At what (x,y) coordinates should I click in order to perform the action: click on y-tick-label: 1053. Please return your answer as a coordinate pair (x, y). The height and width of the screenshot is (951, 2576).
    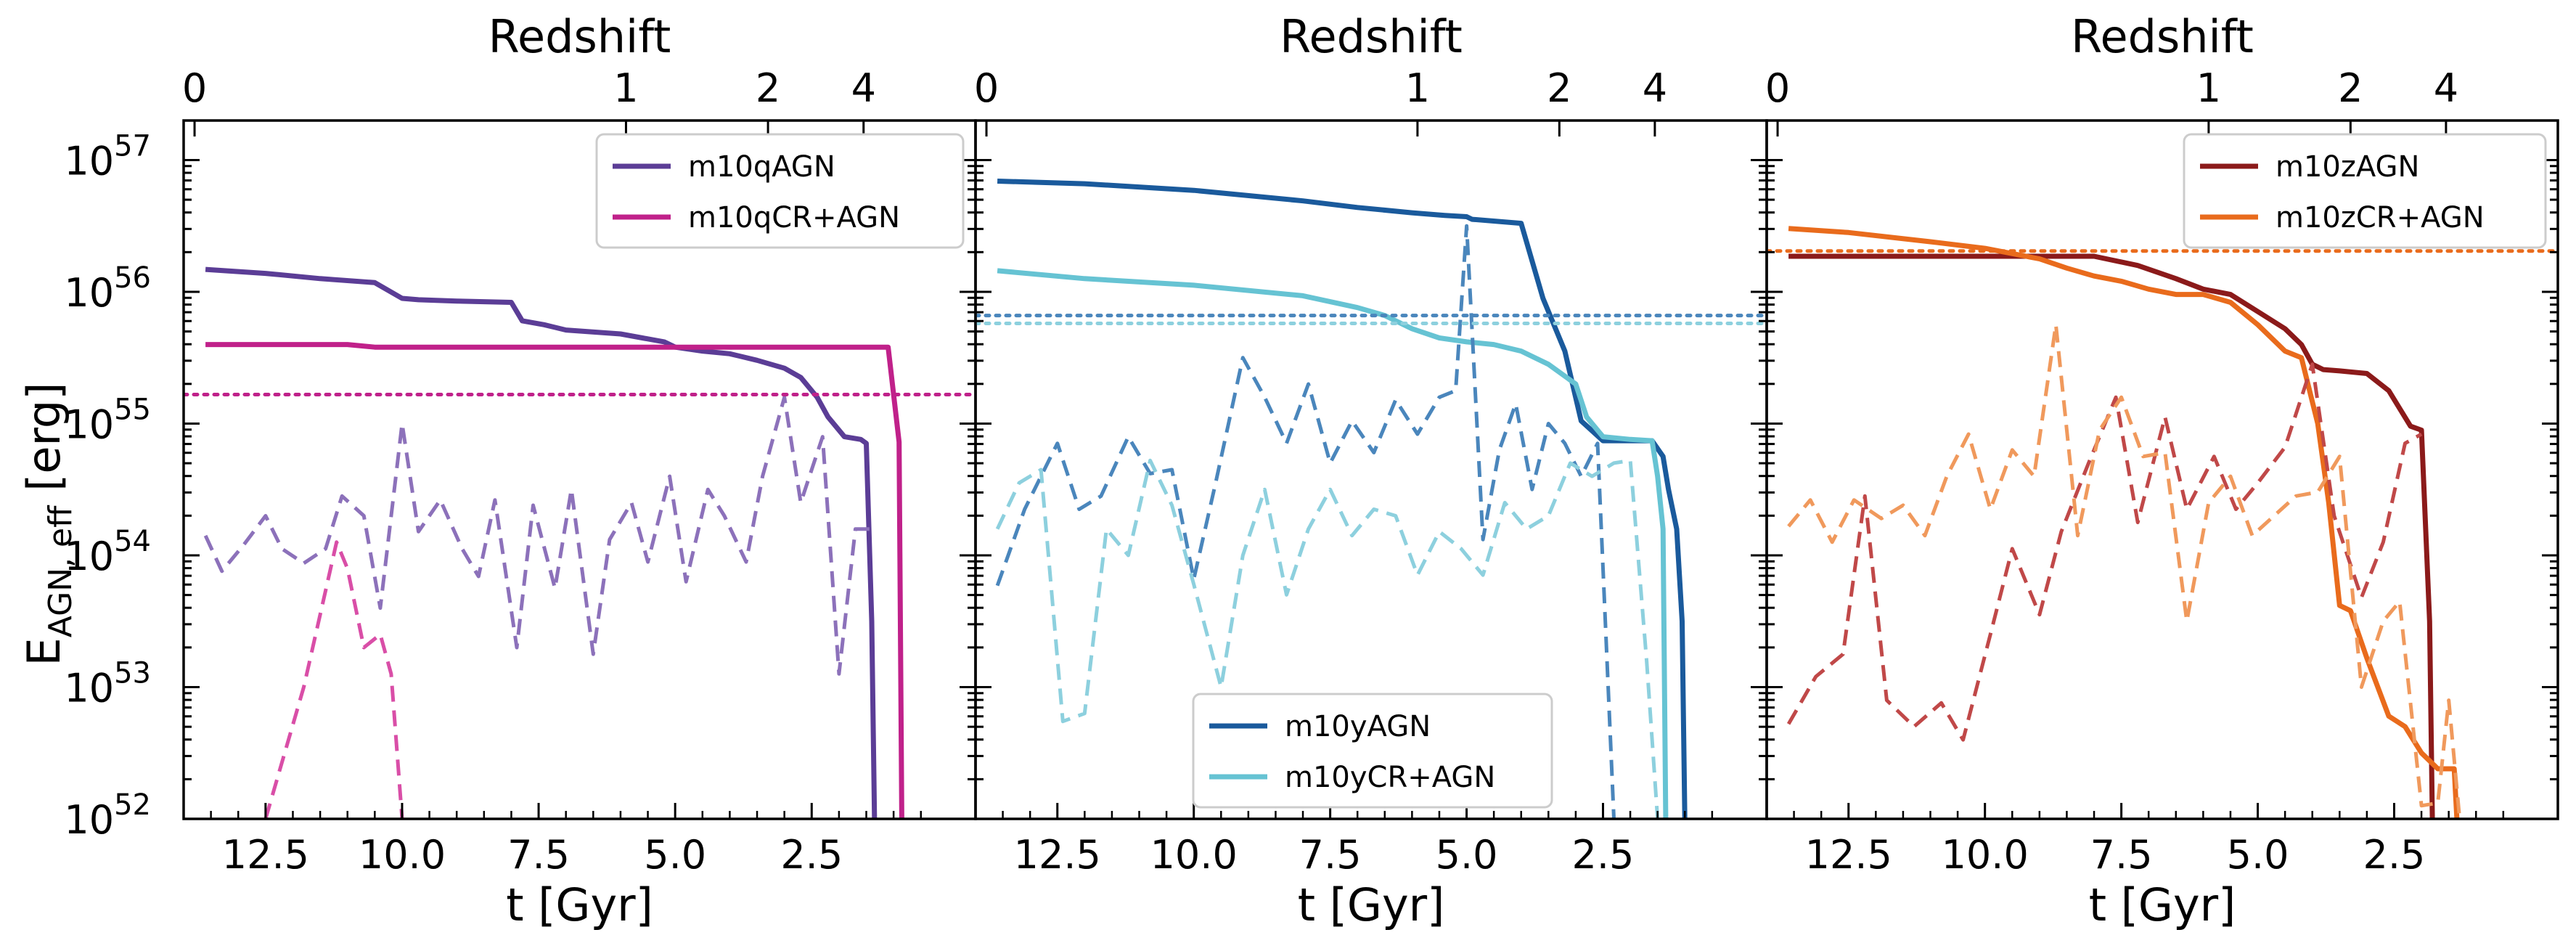
    Looking at the image, I should click on (108, 683).